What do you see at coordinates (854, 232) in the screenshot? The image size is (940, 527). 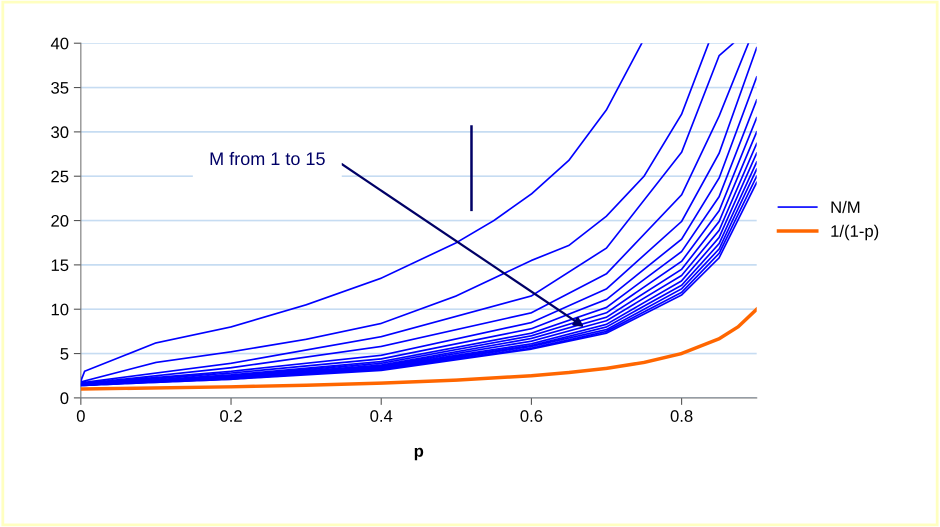 I see `legend-label: 1/(1-p)` at bounding box center [854, 232].